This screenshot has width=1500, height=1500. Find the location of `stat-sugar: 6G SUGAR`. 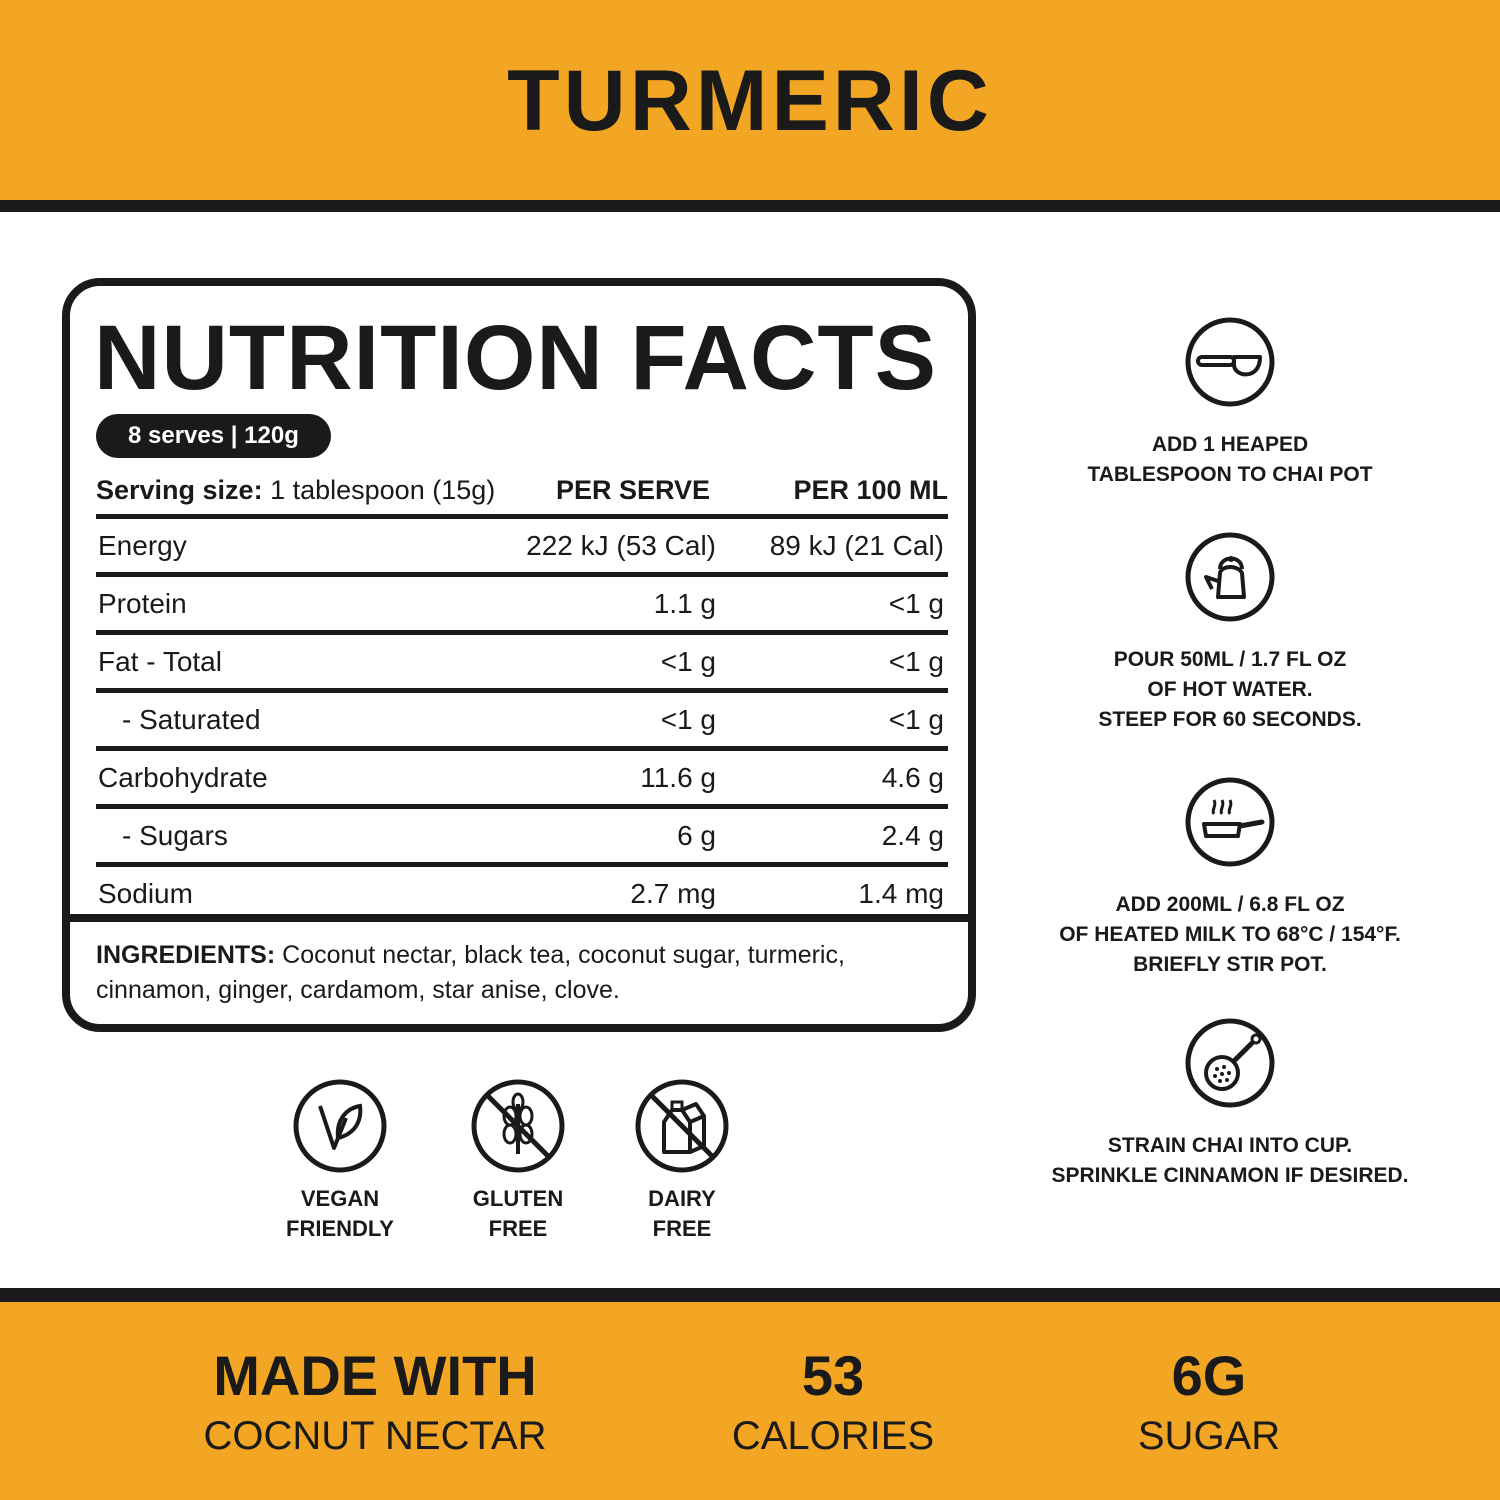

stat-sugar: 6G SUGAR is located at coordinates (1209, 1403).